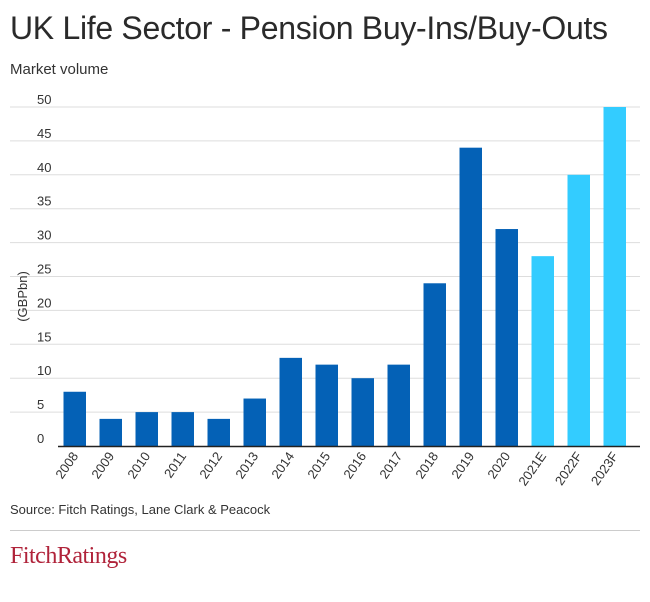  I want to click on x-tick-label: 2013, so click(246, 465).